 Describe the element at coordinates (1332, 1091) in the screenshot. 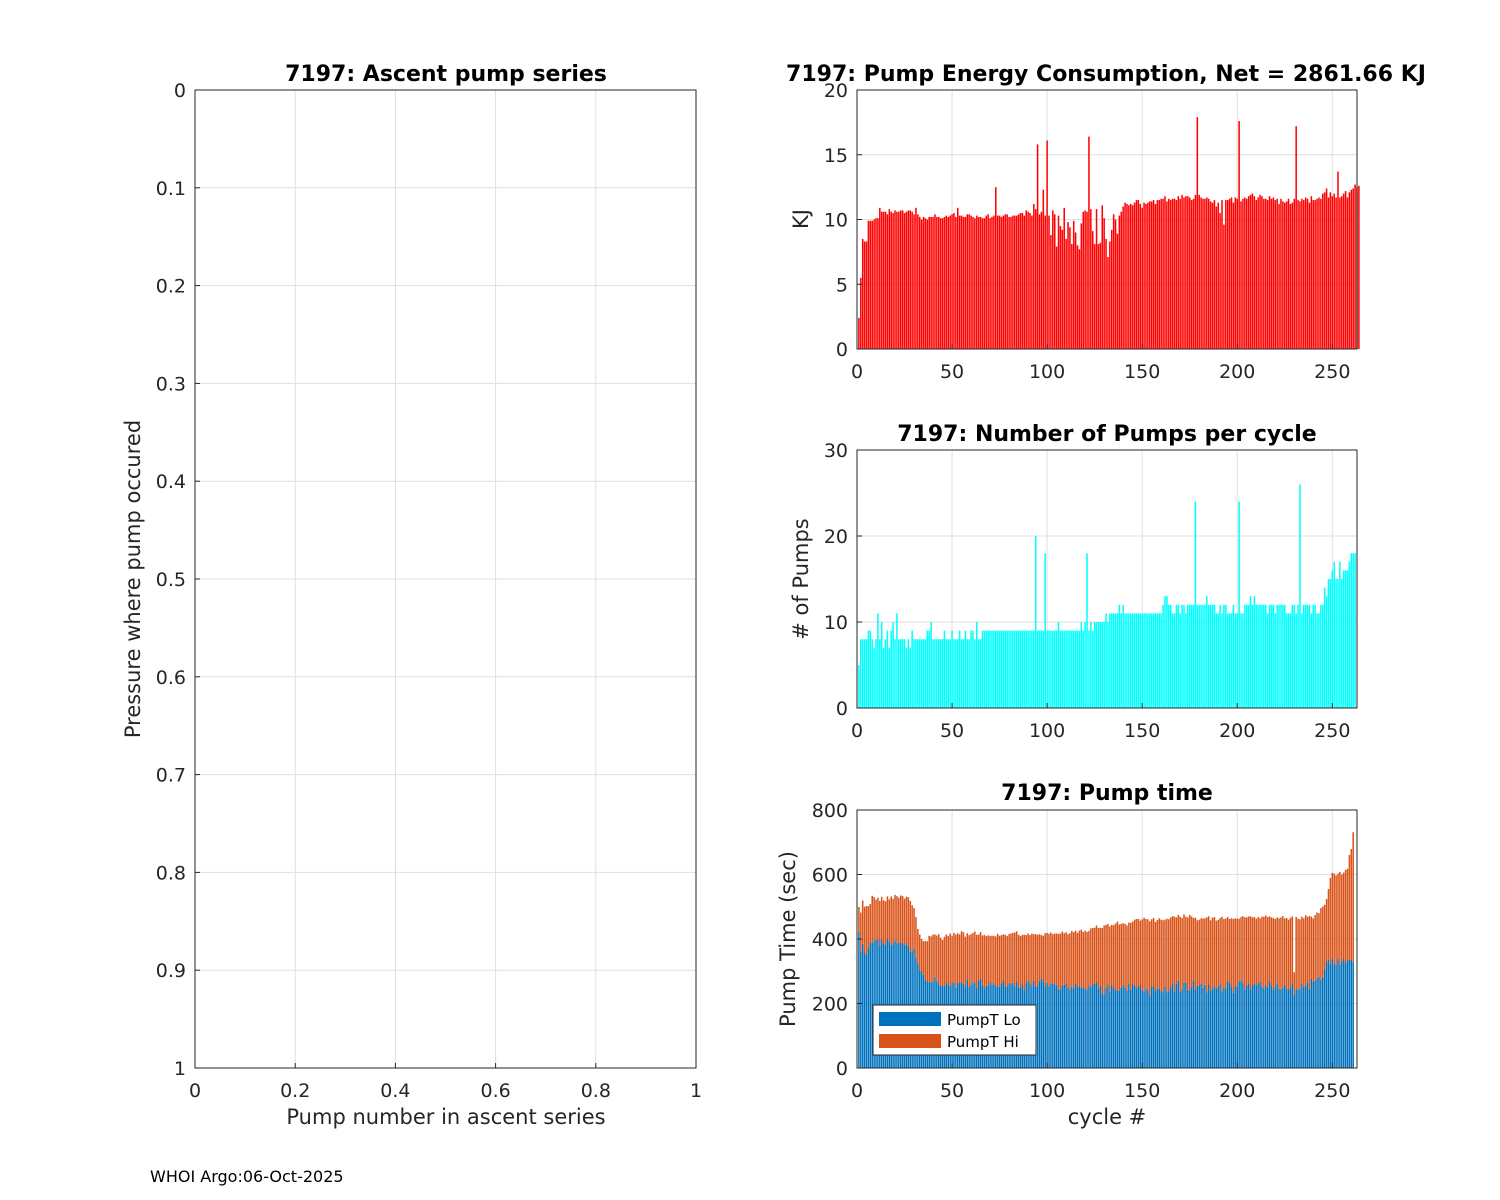

I see `pumptime-xtick-label: 250` at that location.